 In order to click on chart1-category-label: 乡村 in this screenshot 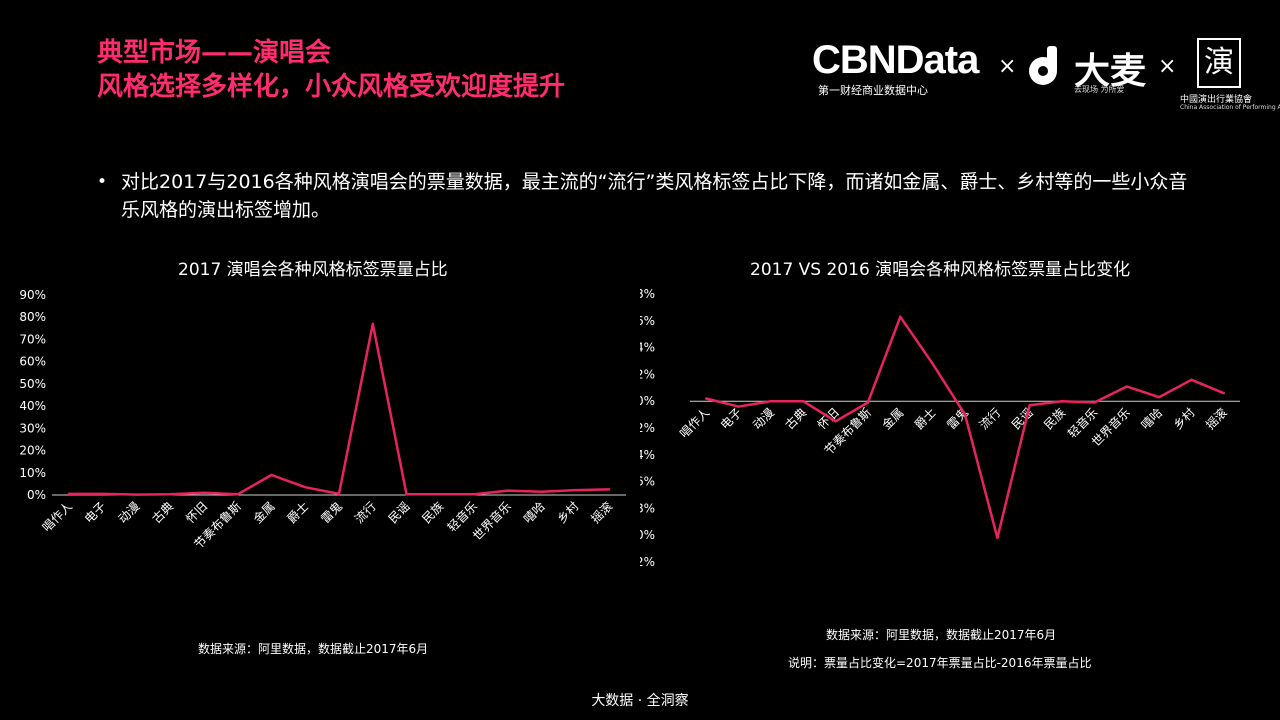, I will do `click(568, 512)`.